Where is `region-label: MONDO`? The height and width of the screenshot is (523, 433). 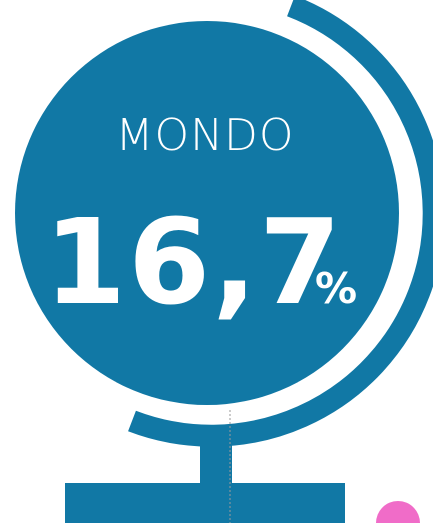
region-label: MONDO is located at coordinates (204, 135).